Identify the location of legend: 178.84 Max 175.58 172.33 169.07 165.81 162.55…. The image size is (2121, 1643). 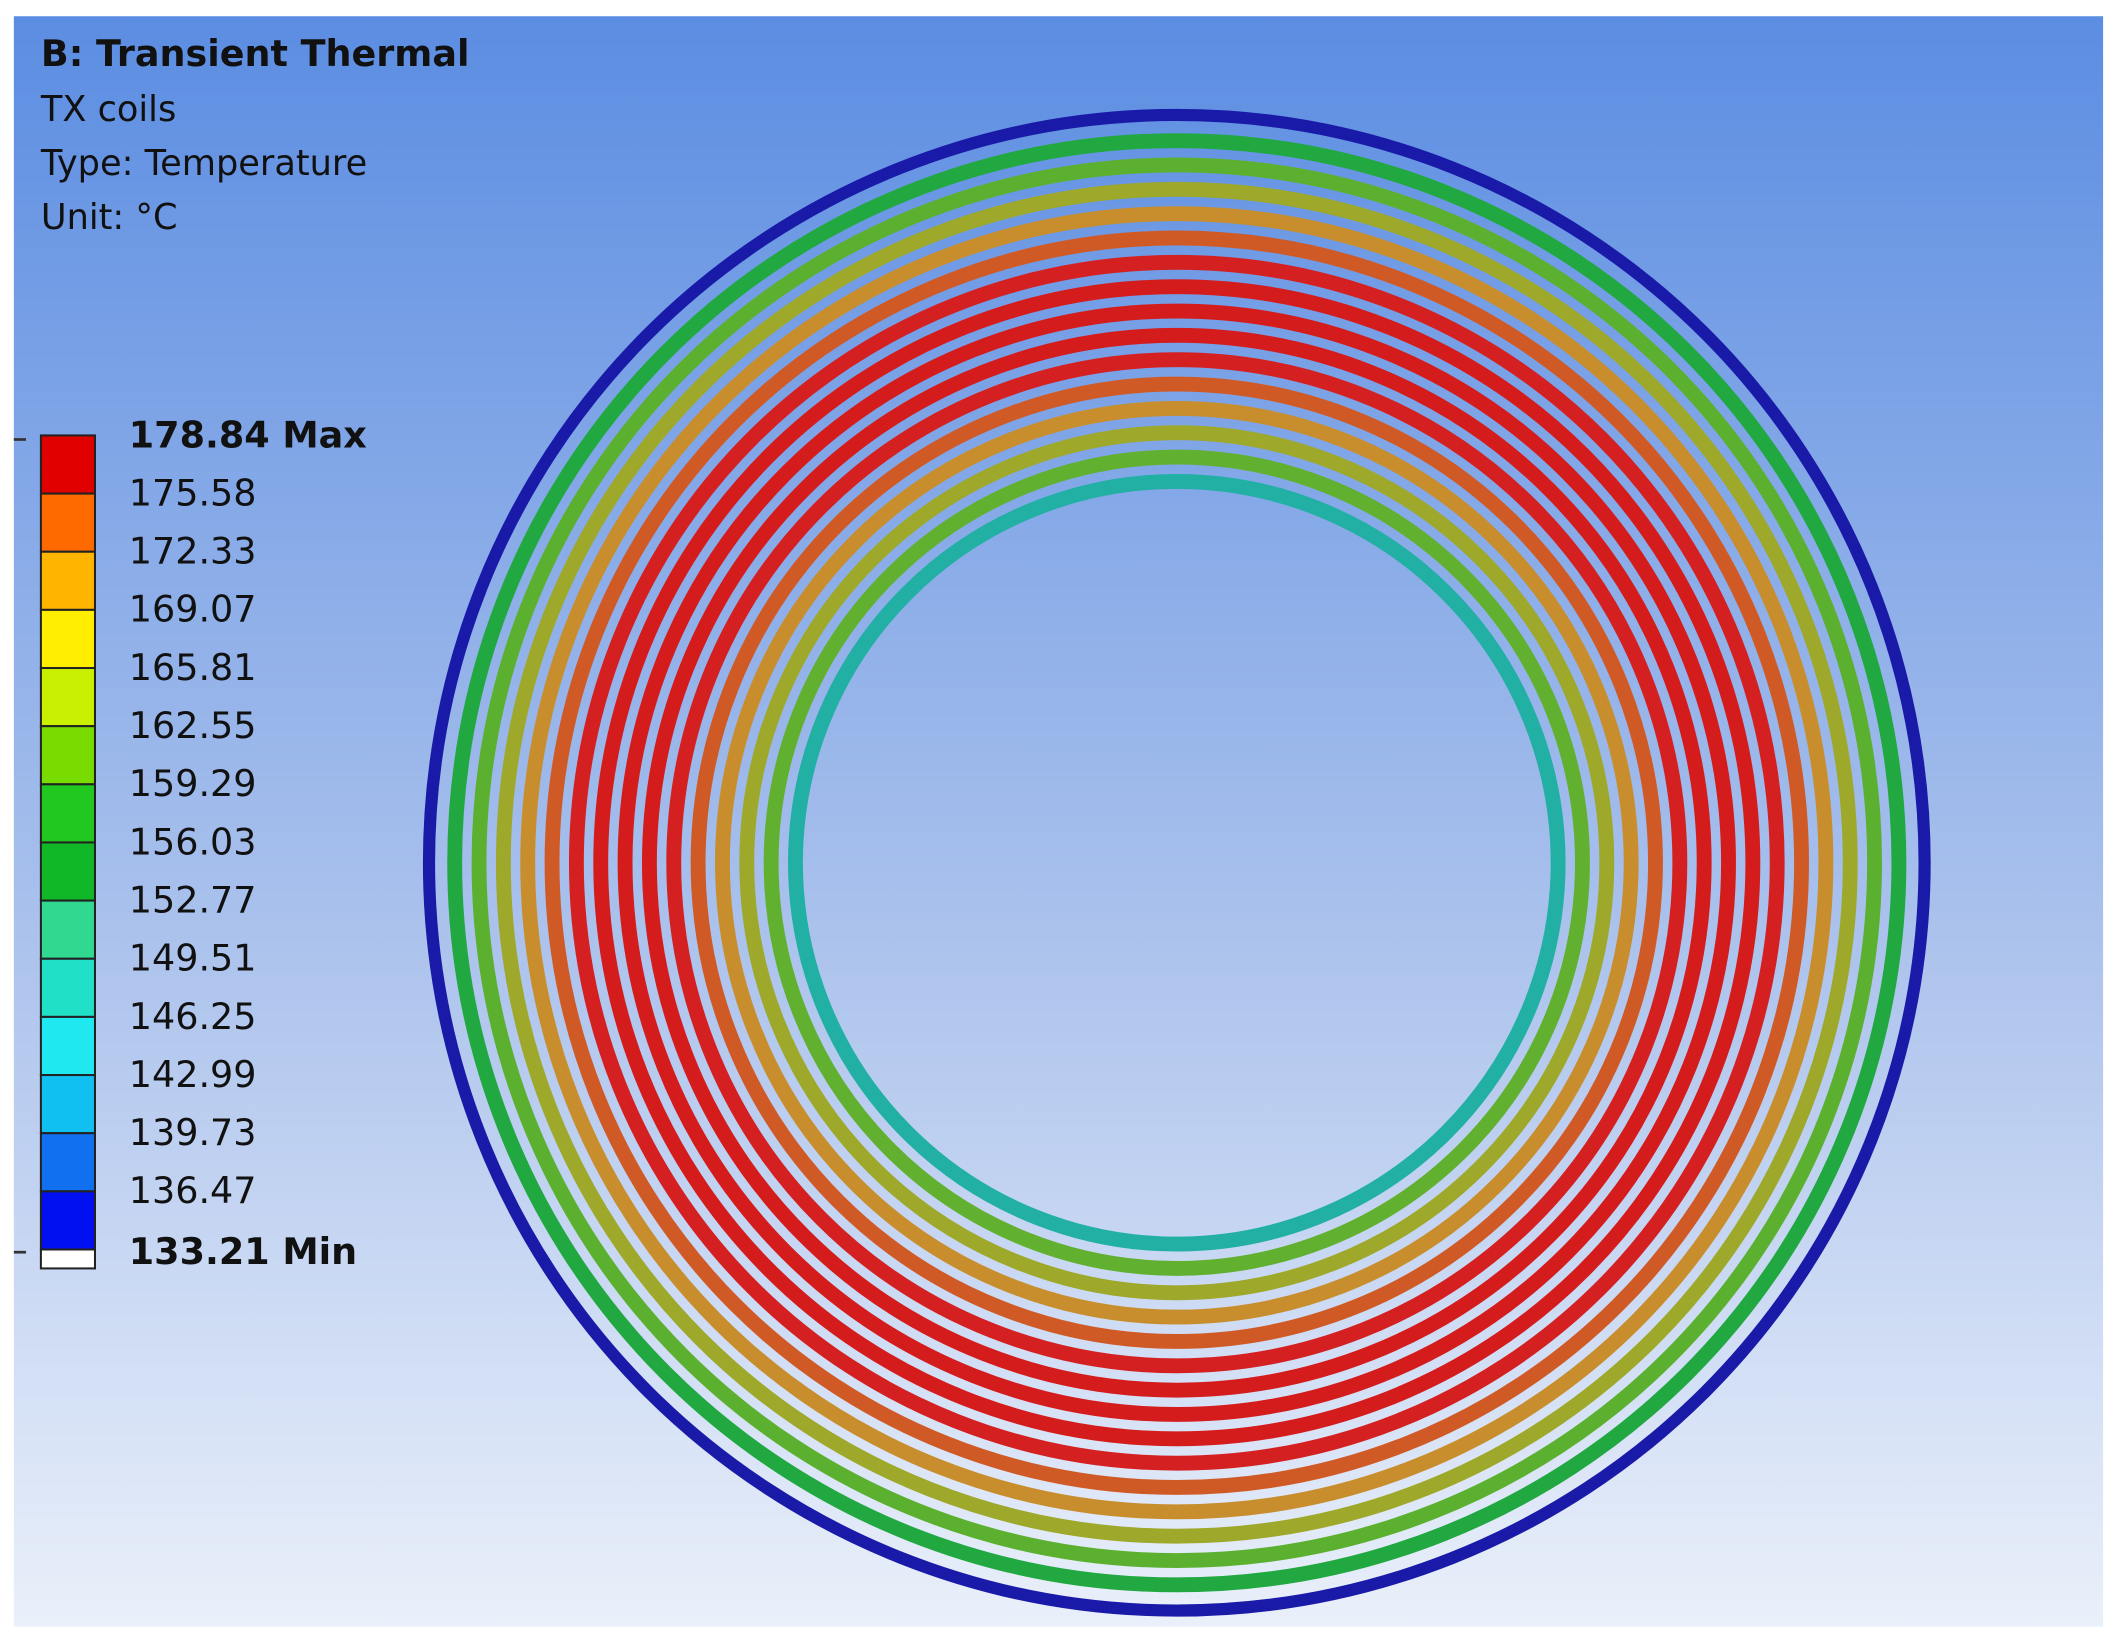
(190, 843).